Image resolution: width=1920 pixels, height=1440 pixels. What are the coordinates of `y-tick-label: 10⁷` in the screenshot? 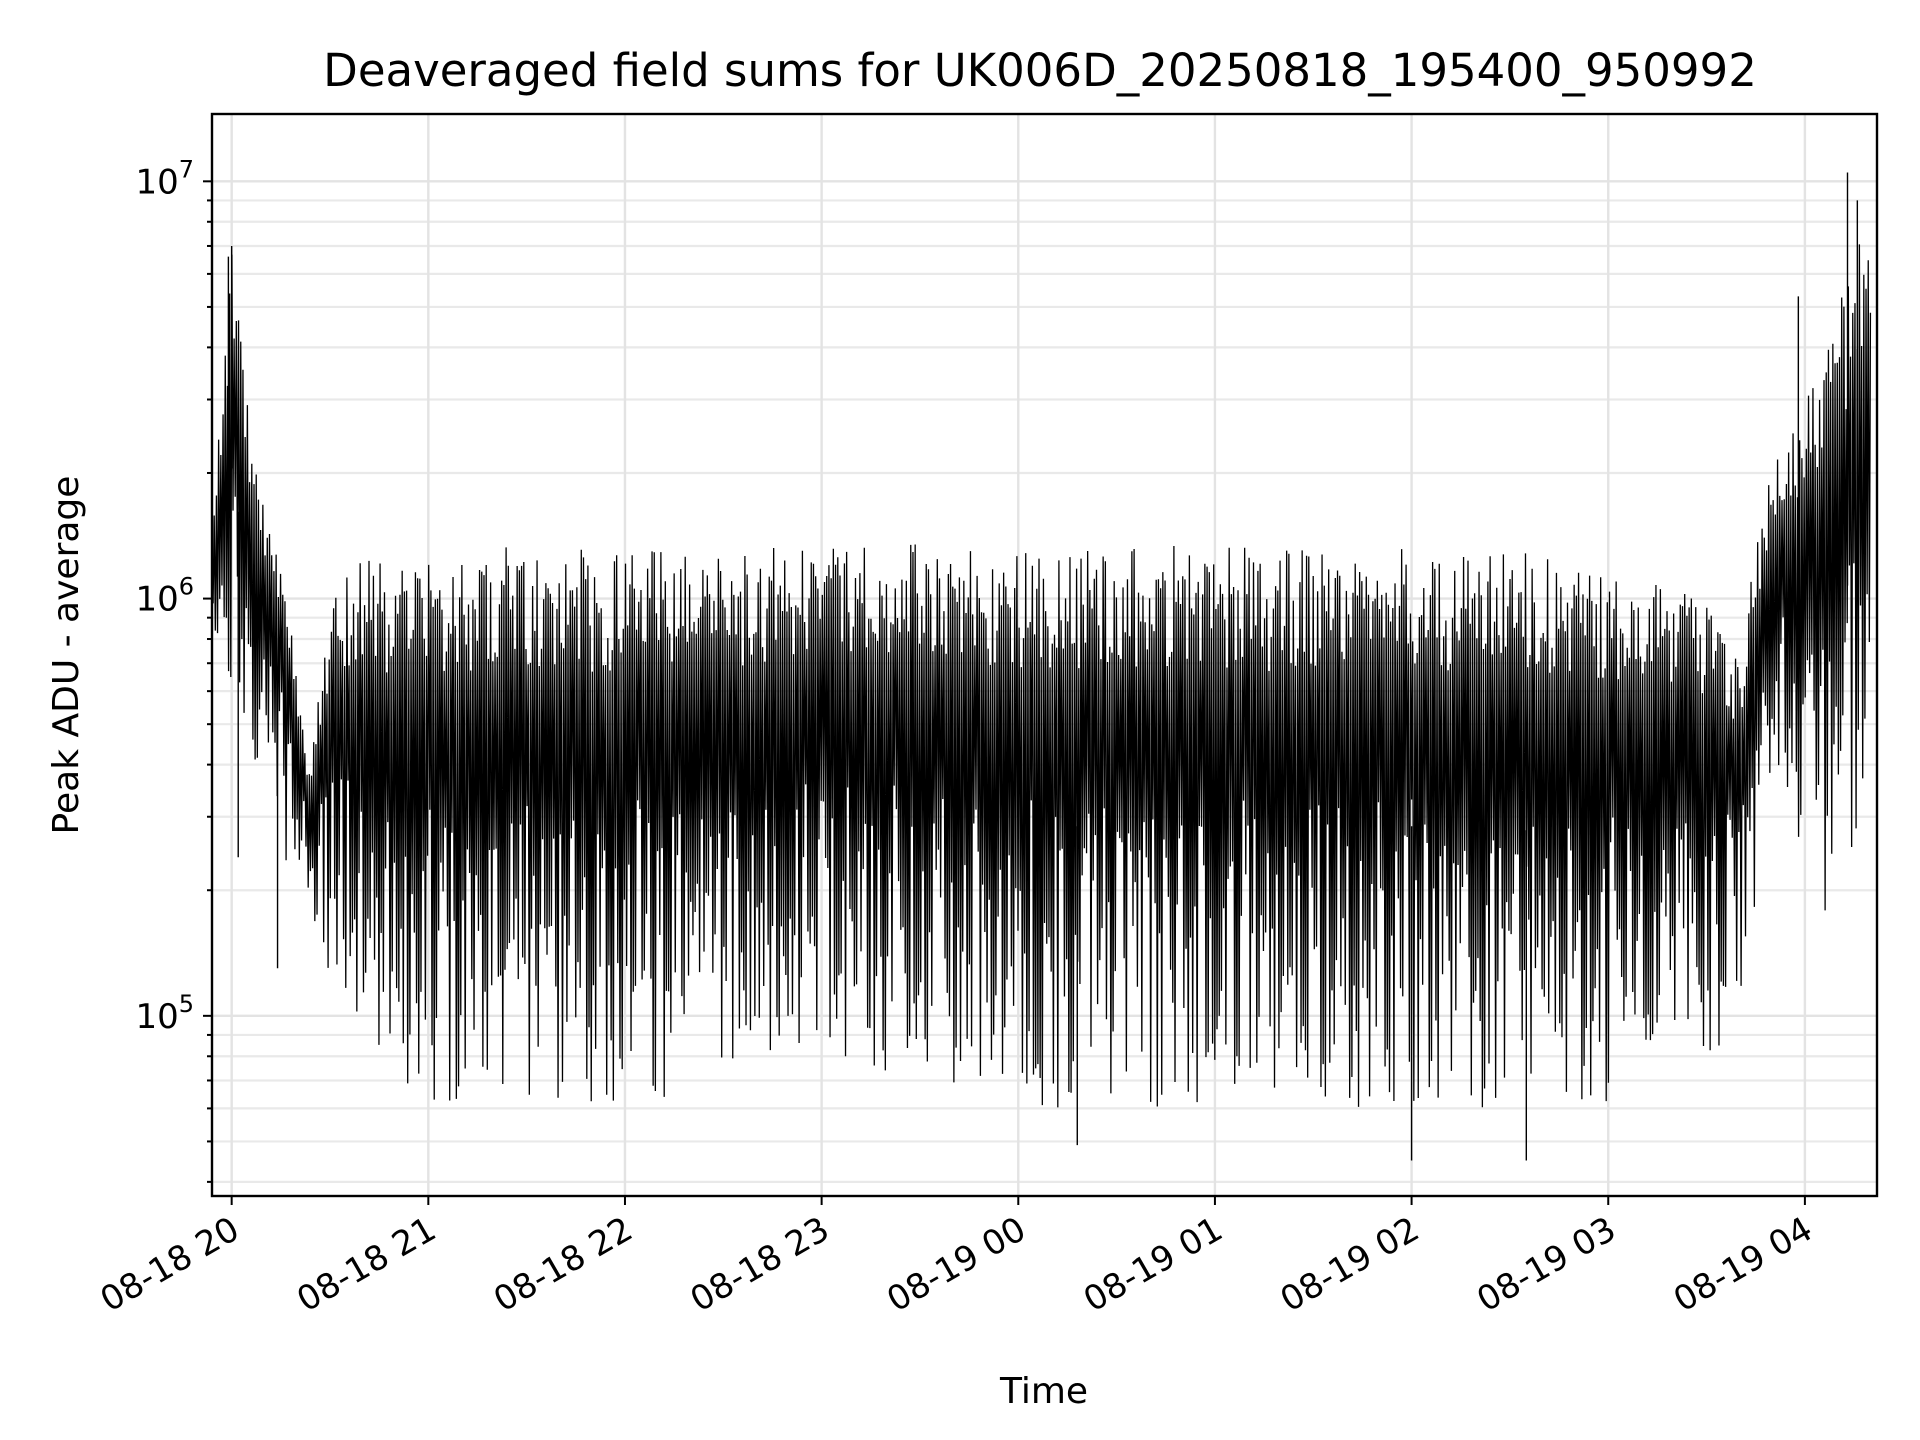 It's located at (164, 178).